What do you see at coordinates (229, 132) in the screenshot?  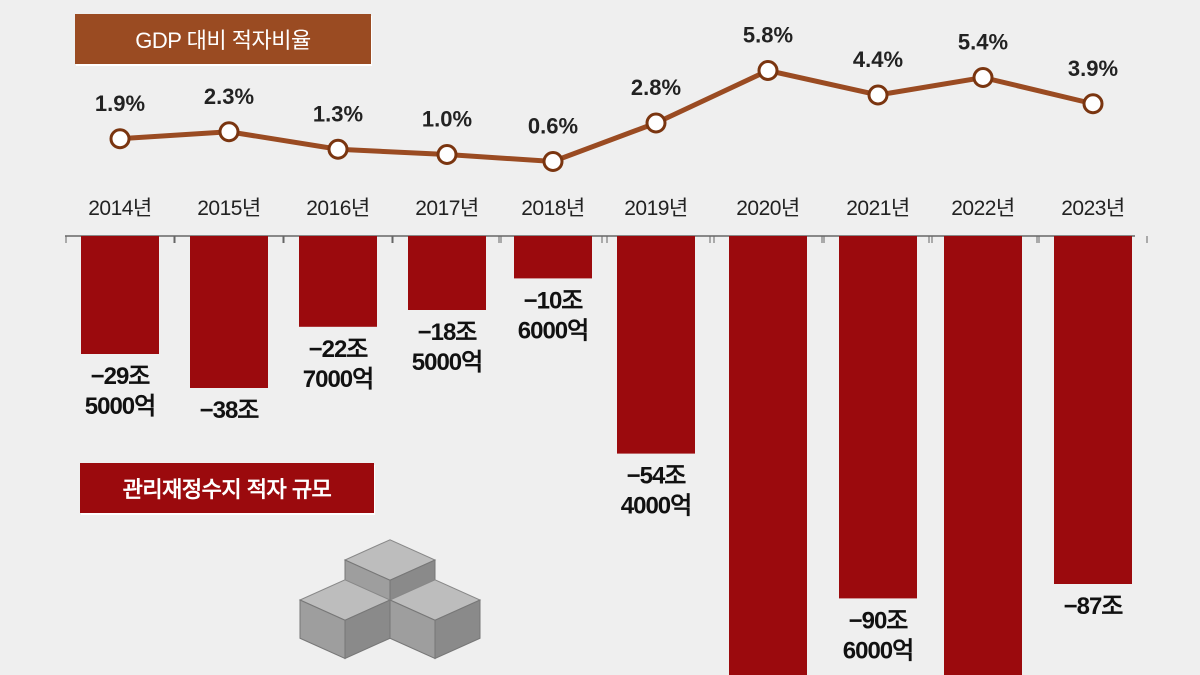 I see `line-point-2015년` at bounding box center [229, 132].